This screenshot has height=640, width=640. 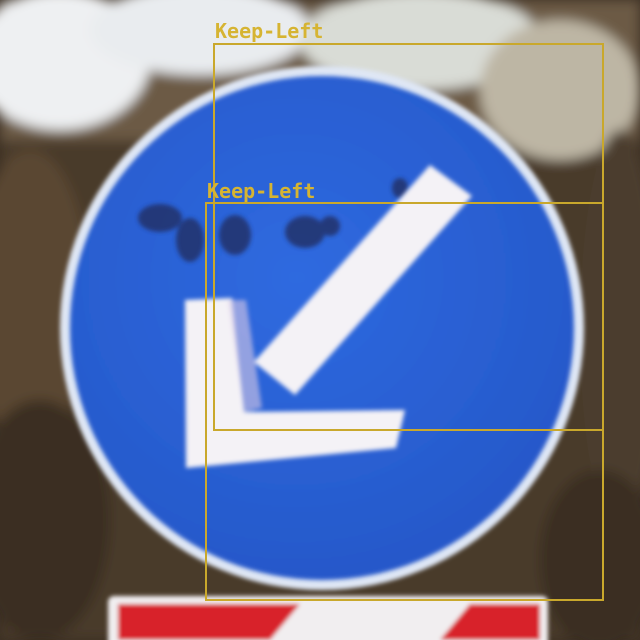 I want to click on detection-label-1: Keep-Left, so click(x=269, y=31).